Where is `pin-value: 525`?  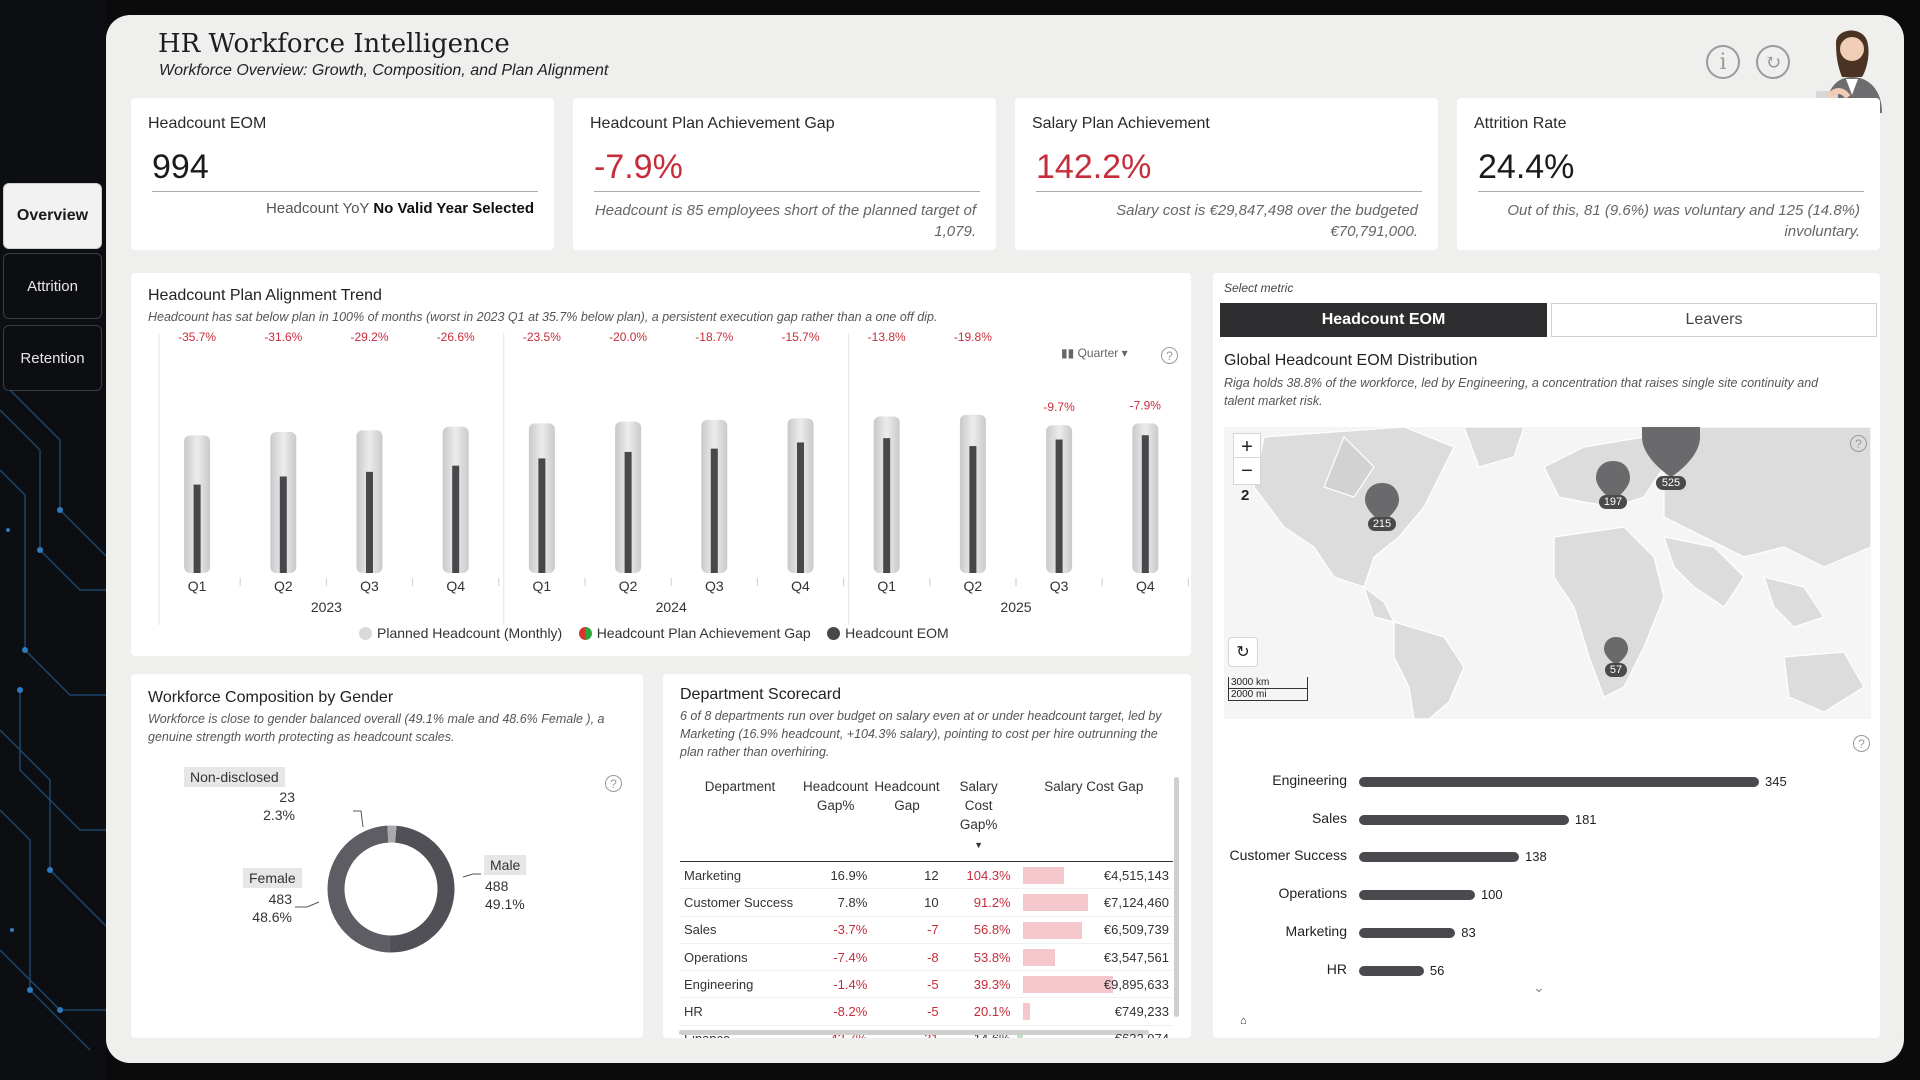 pin-value: 525 is located at coordinates (1671, 483).